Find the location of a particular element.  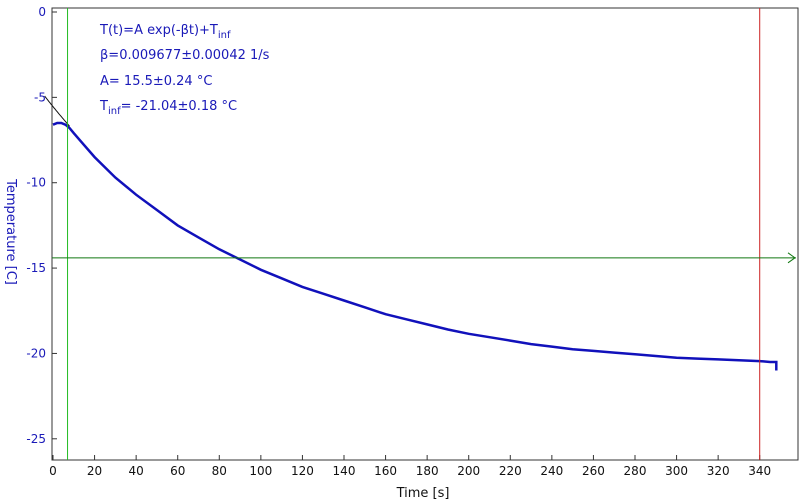

y-axis: 0 -5 -10 -15 -20 -25 is located at coordinates (41, 225).